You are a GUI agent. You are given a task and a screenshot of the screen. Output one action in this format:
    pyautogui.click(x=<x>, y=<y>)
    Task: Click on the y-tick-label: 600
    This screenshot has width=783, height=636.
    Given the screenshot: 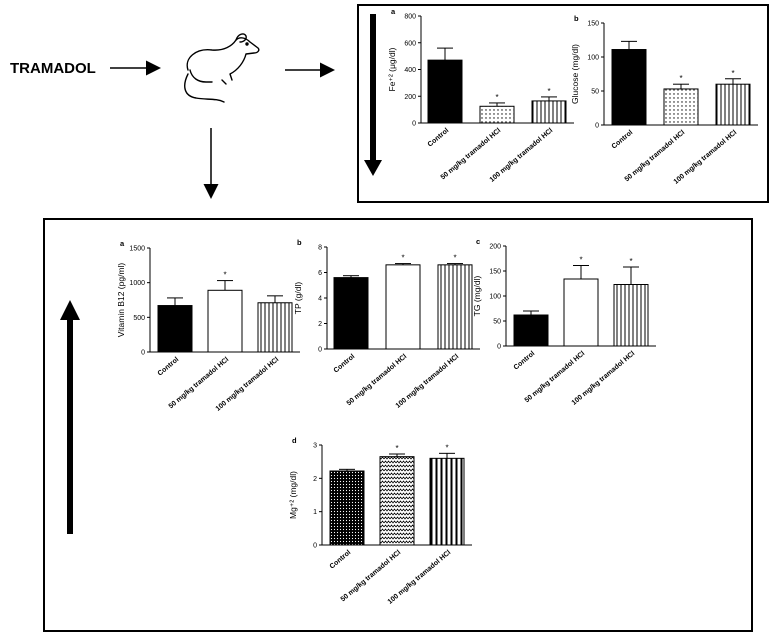 What is the action you would take?
    pyautogui.click(x=410, y=43)
    